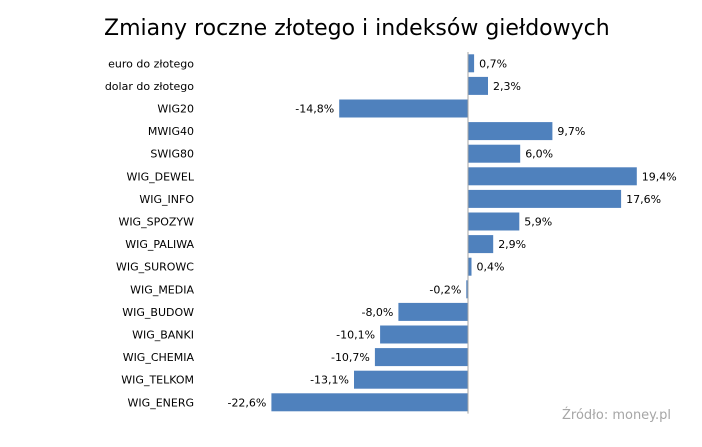 The image size is (702, 447). I want to click on bar-wig-energ, so click(369, 402).